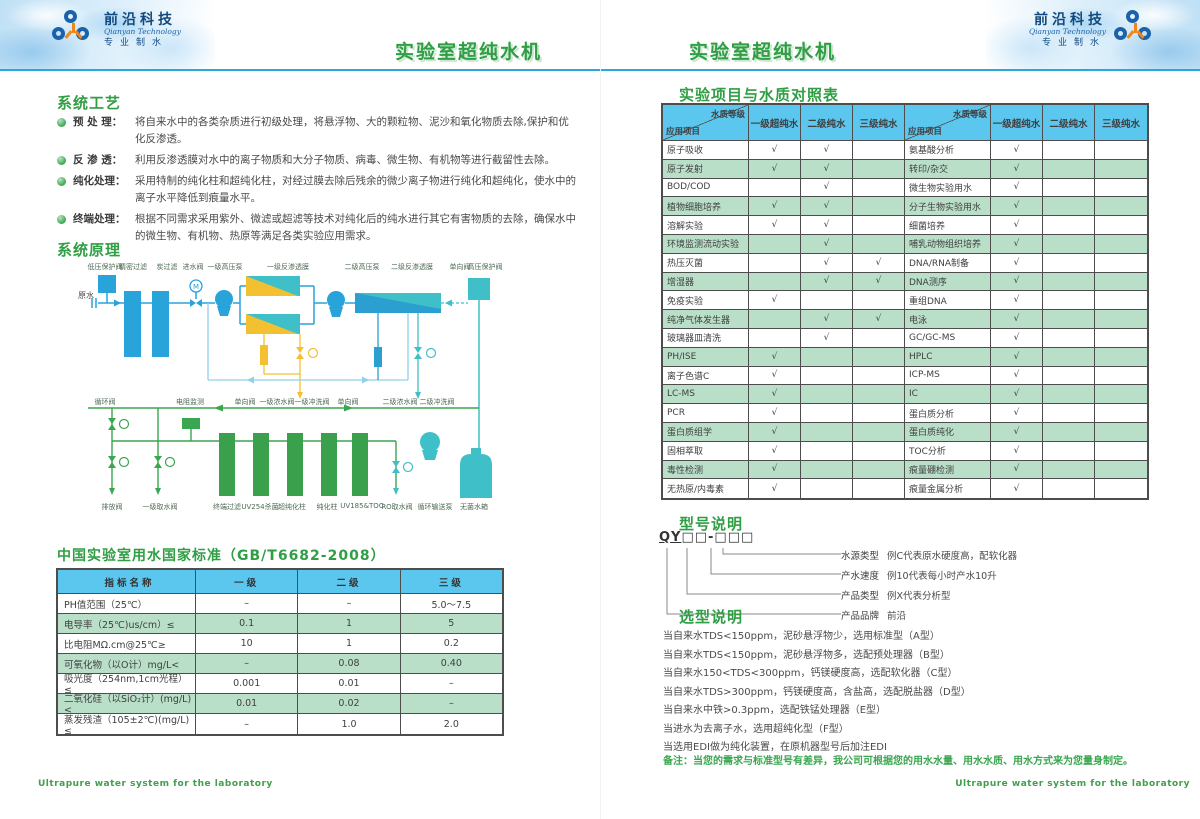 This screenshot has width=1200, height=819. What do you see at coordinates (247, 684) in the screenshot?
I see `value-cell: 0.001` at bounding box center [247, 684].